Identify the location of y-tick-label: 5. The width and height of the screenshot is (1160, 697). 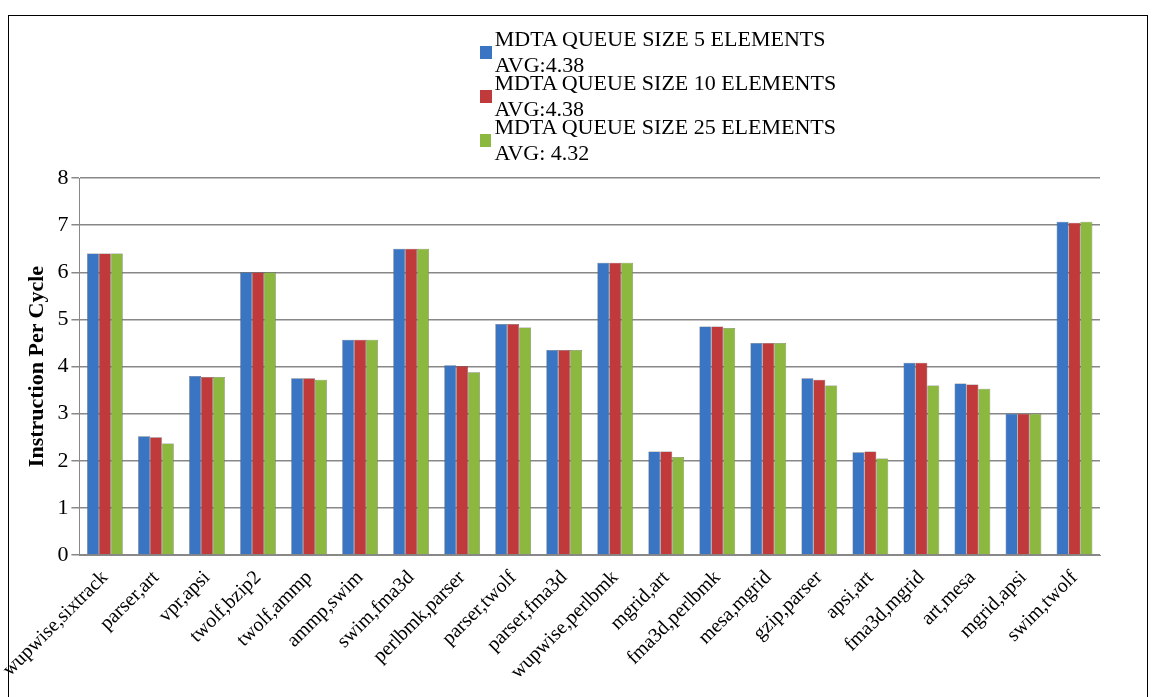
(63, 318).